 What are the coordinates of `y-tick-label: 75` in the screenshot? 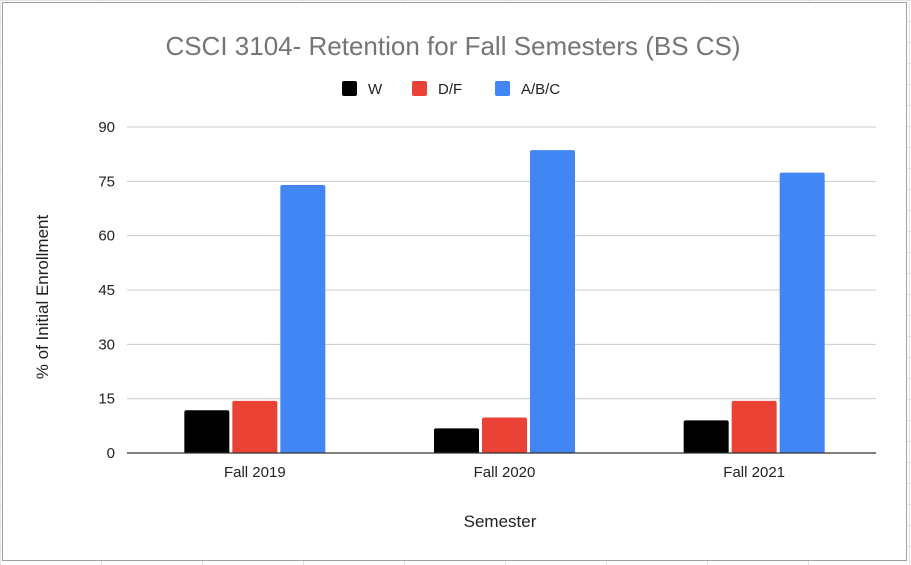 It's located at (106, 181).